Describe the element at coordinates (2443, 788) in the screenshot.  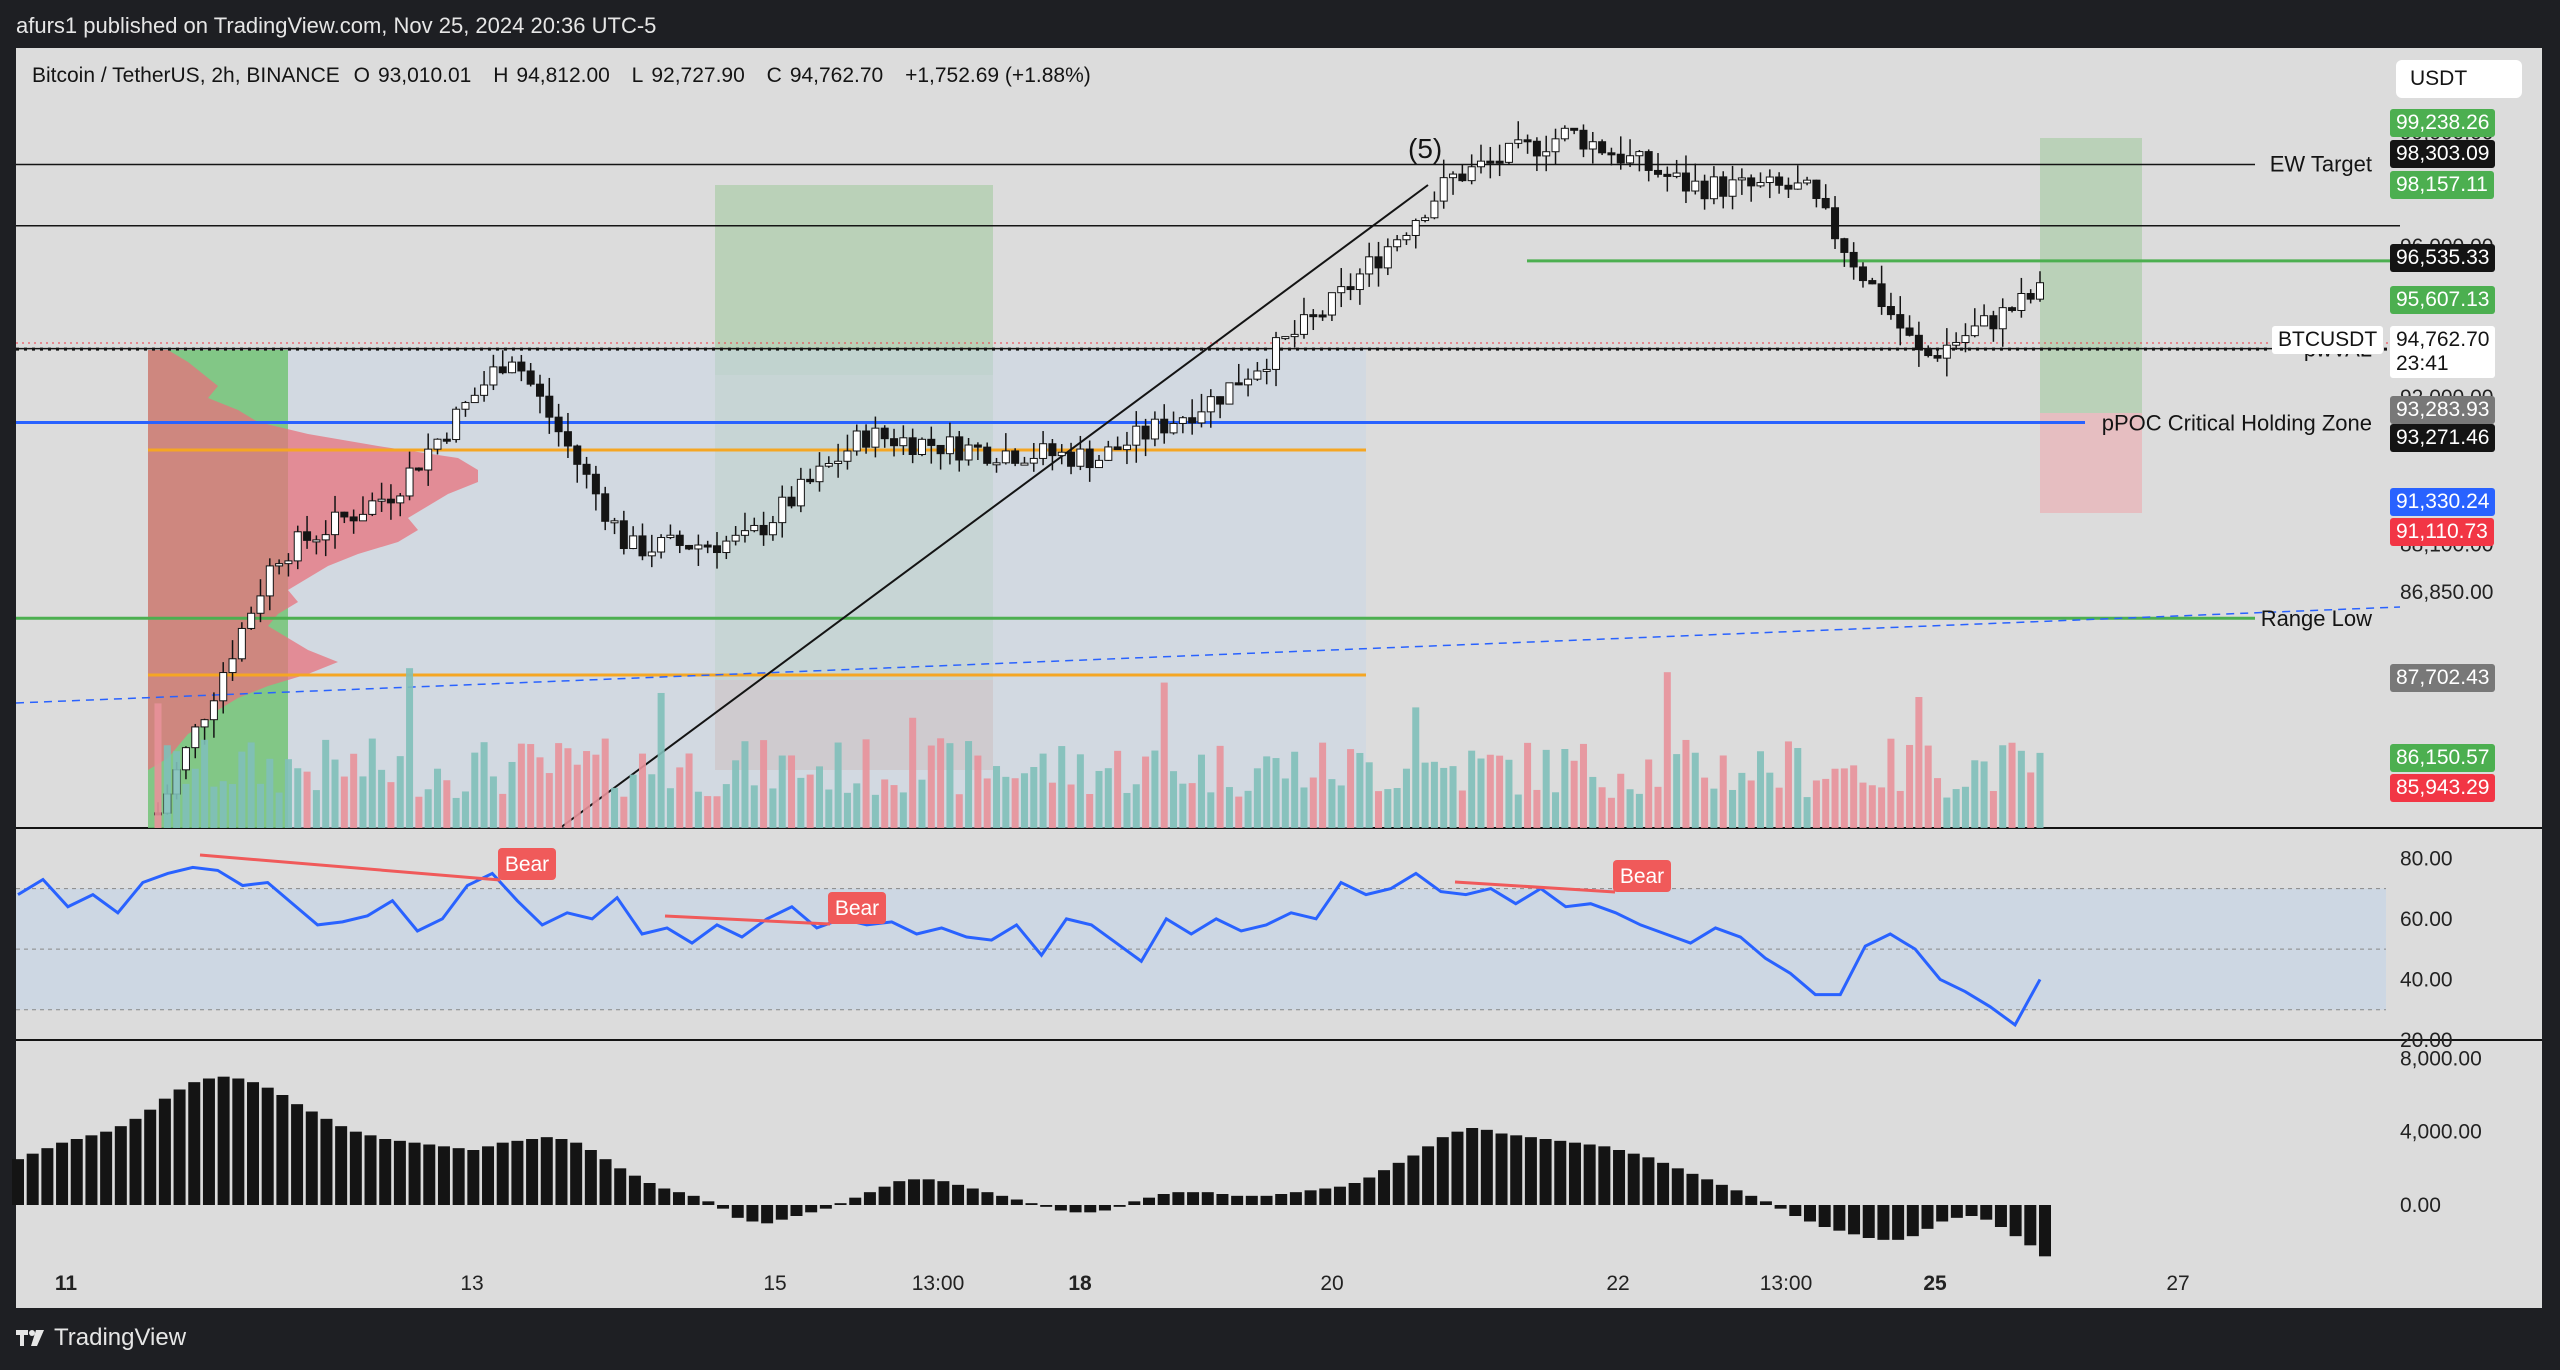
I see `price-tag: 85,943.29` at that location.